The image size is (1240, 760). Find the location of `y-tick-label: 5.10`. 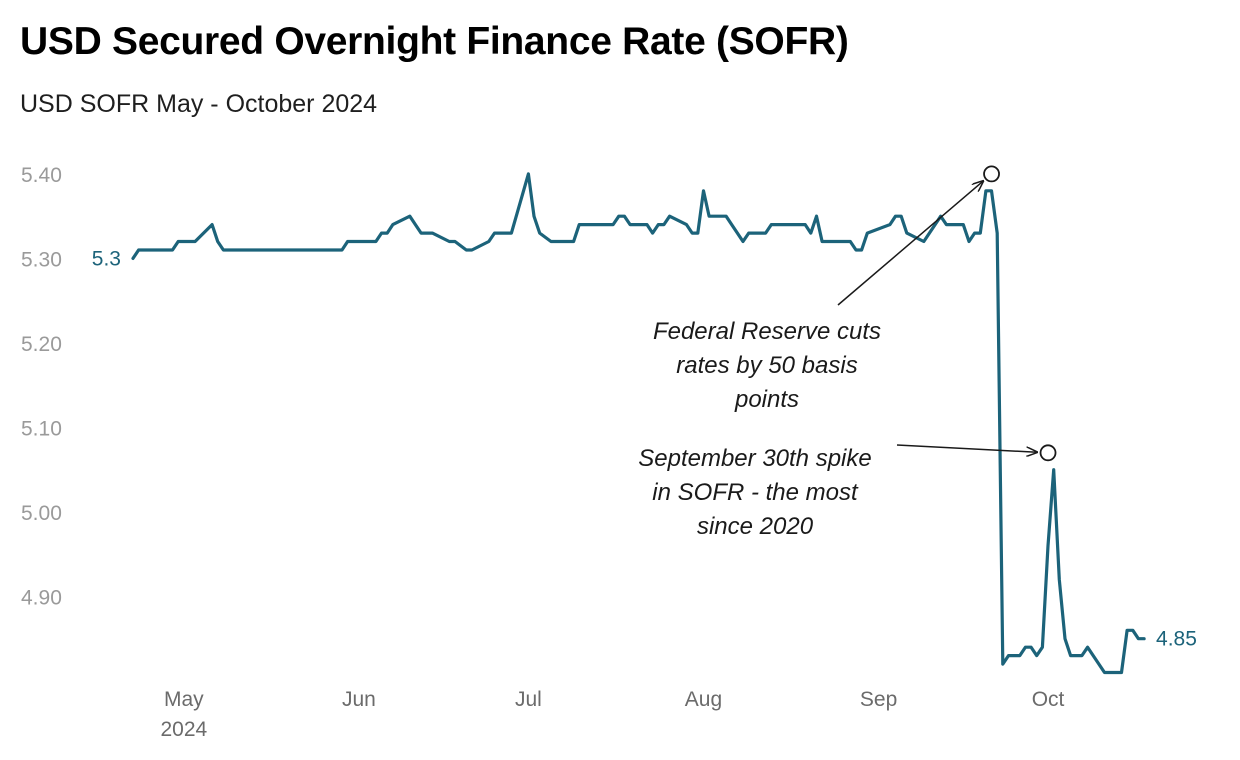

y-tick-label: 5.10 is located at coordinates (41, 428).